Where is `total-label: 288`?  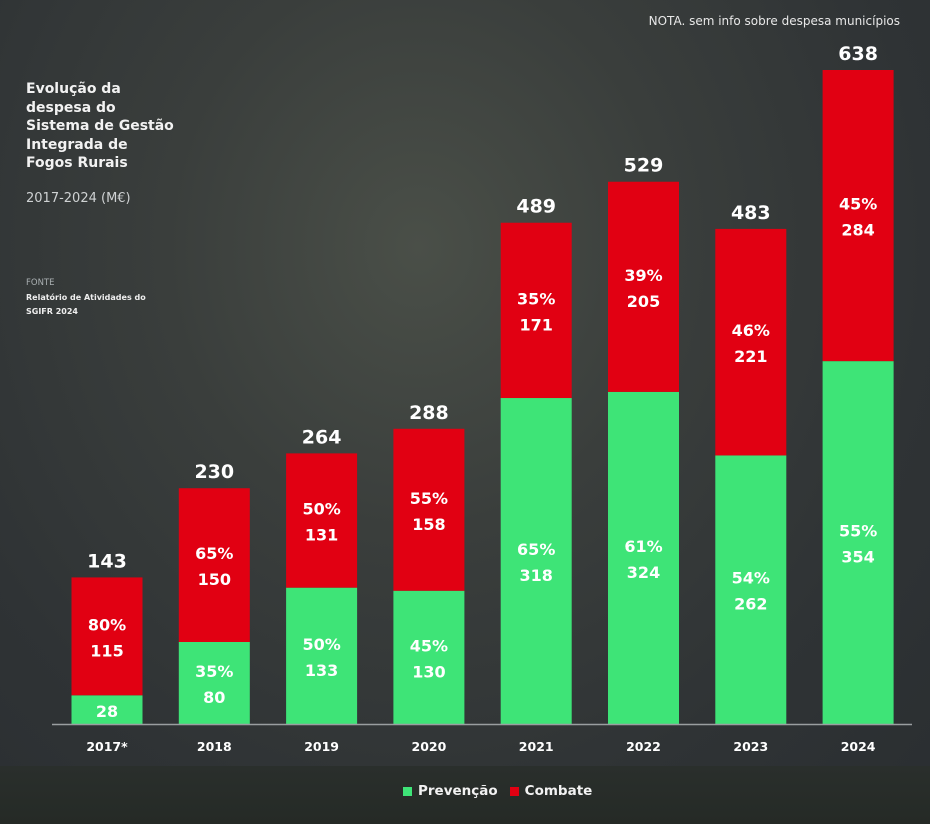
total-label: 288 is located at coordinates (429, 413).